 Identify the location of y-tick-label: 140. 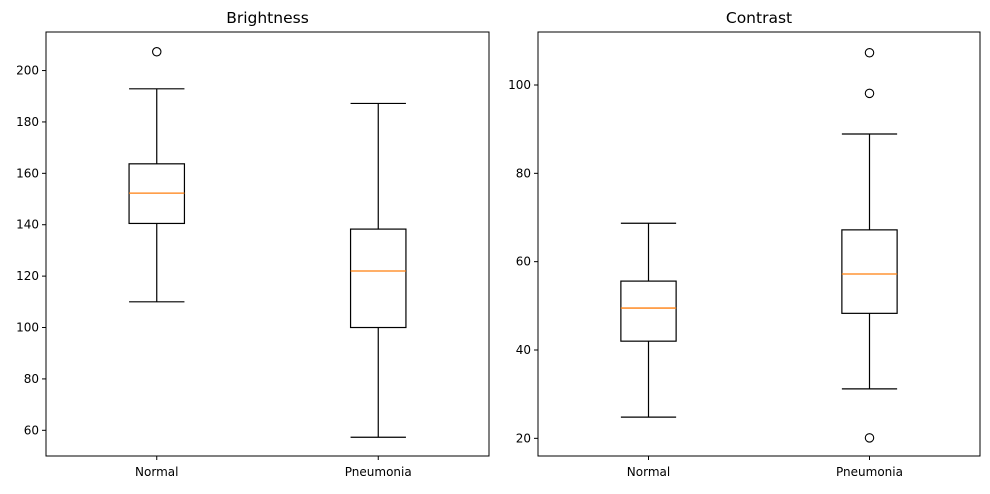
(27, 225).